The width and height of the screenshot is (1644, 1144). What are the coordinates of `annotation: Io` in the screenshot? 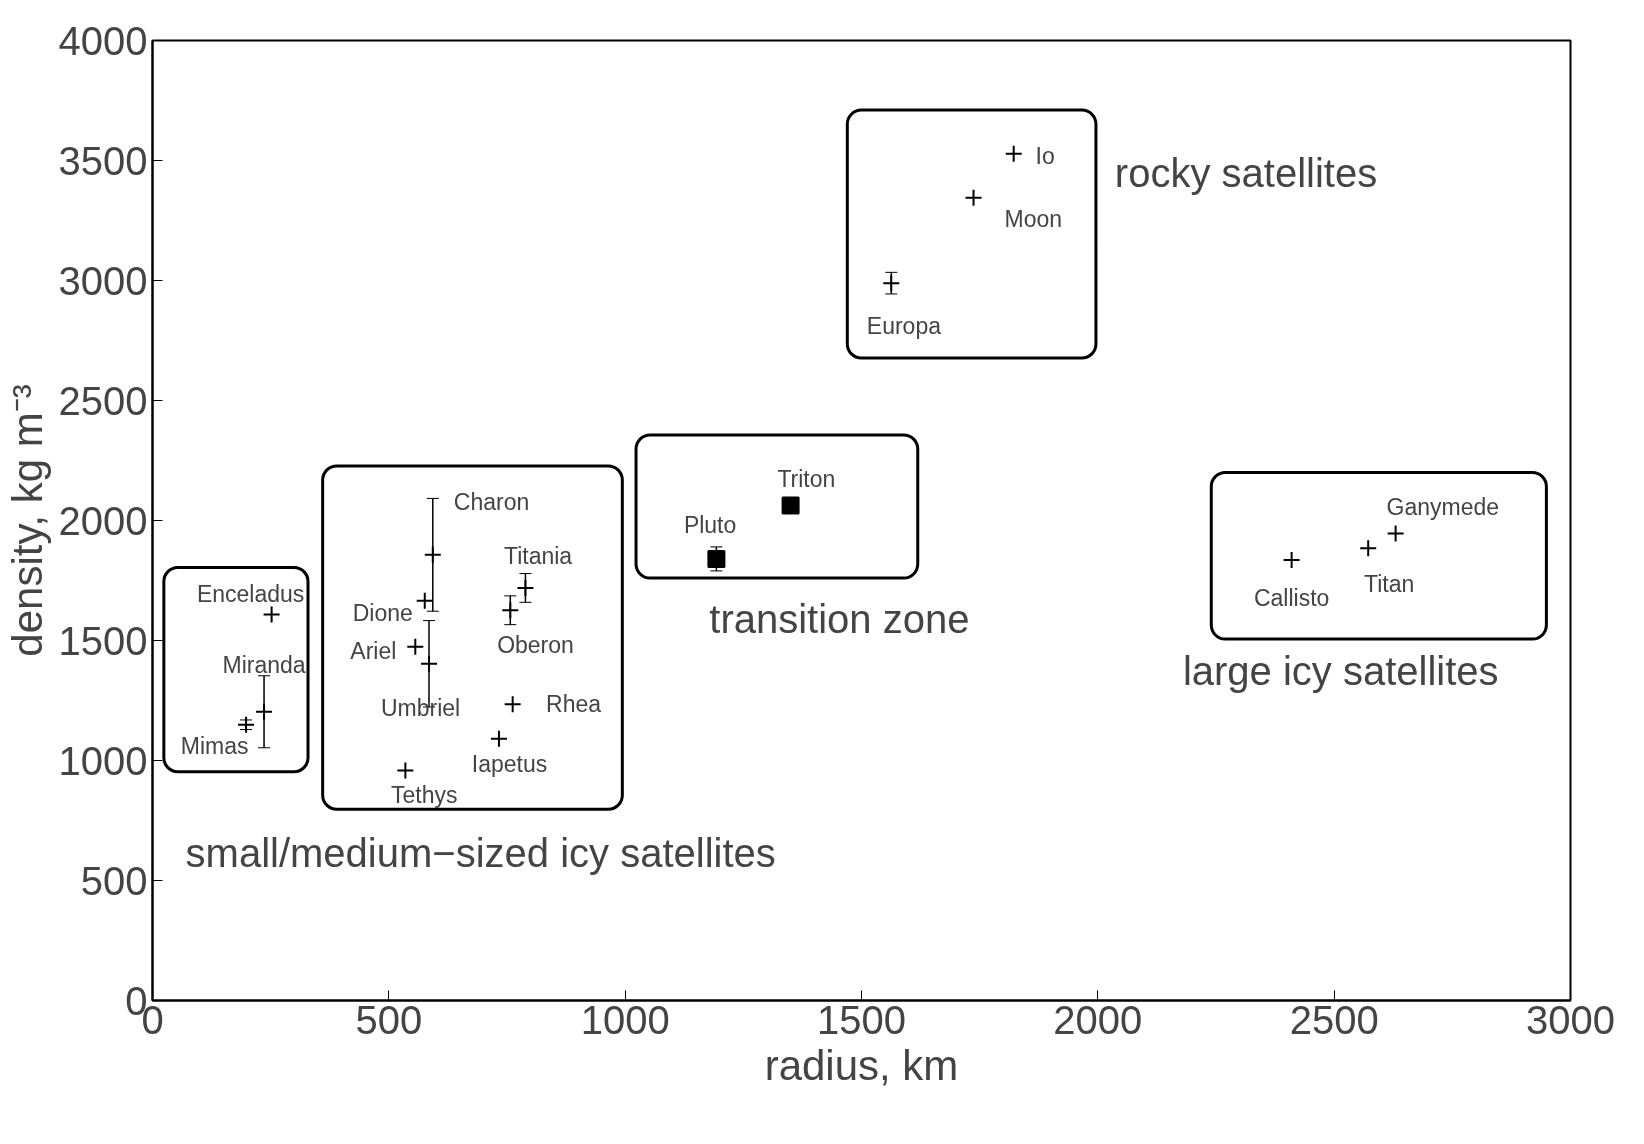 It's located at (1045, 155).